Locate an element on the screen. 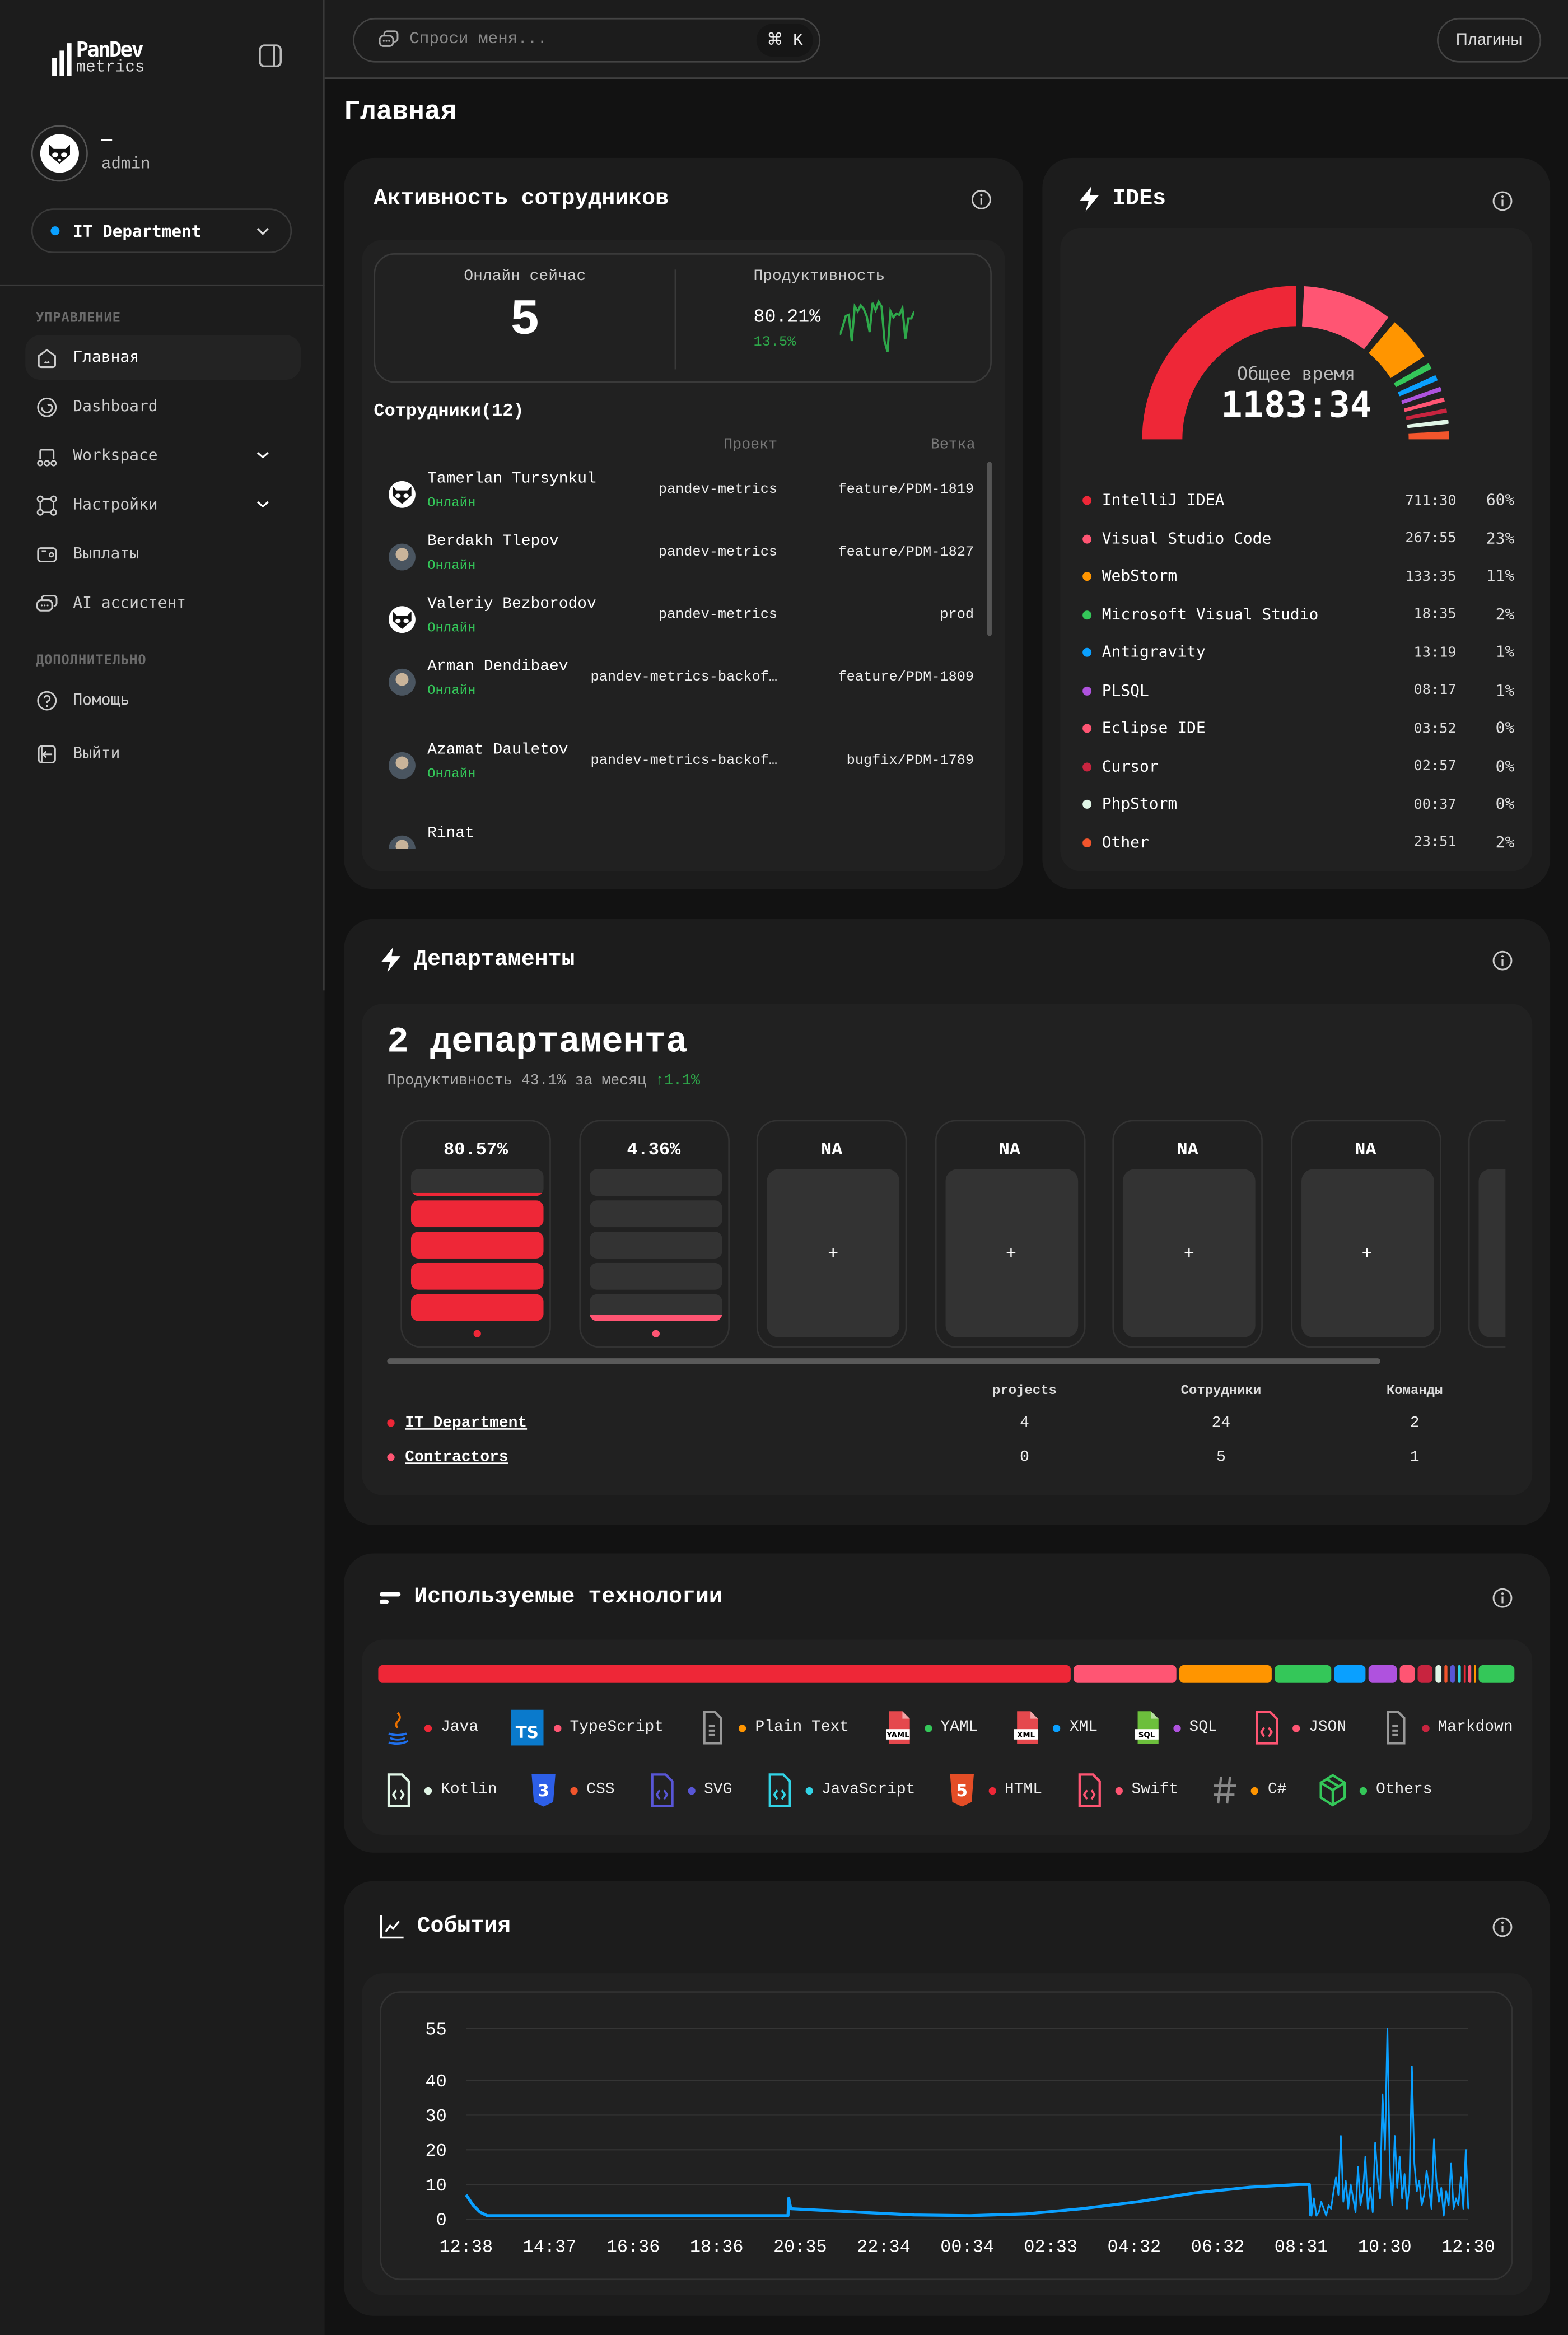 The image size is (1568, 2335). ai-search-input: Спроси меня... ⌘ K is located at coordinates (587, 40).